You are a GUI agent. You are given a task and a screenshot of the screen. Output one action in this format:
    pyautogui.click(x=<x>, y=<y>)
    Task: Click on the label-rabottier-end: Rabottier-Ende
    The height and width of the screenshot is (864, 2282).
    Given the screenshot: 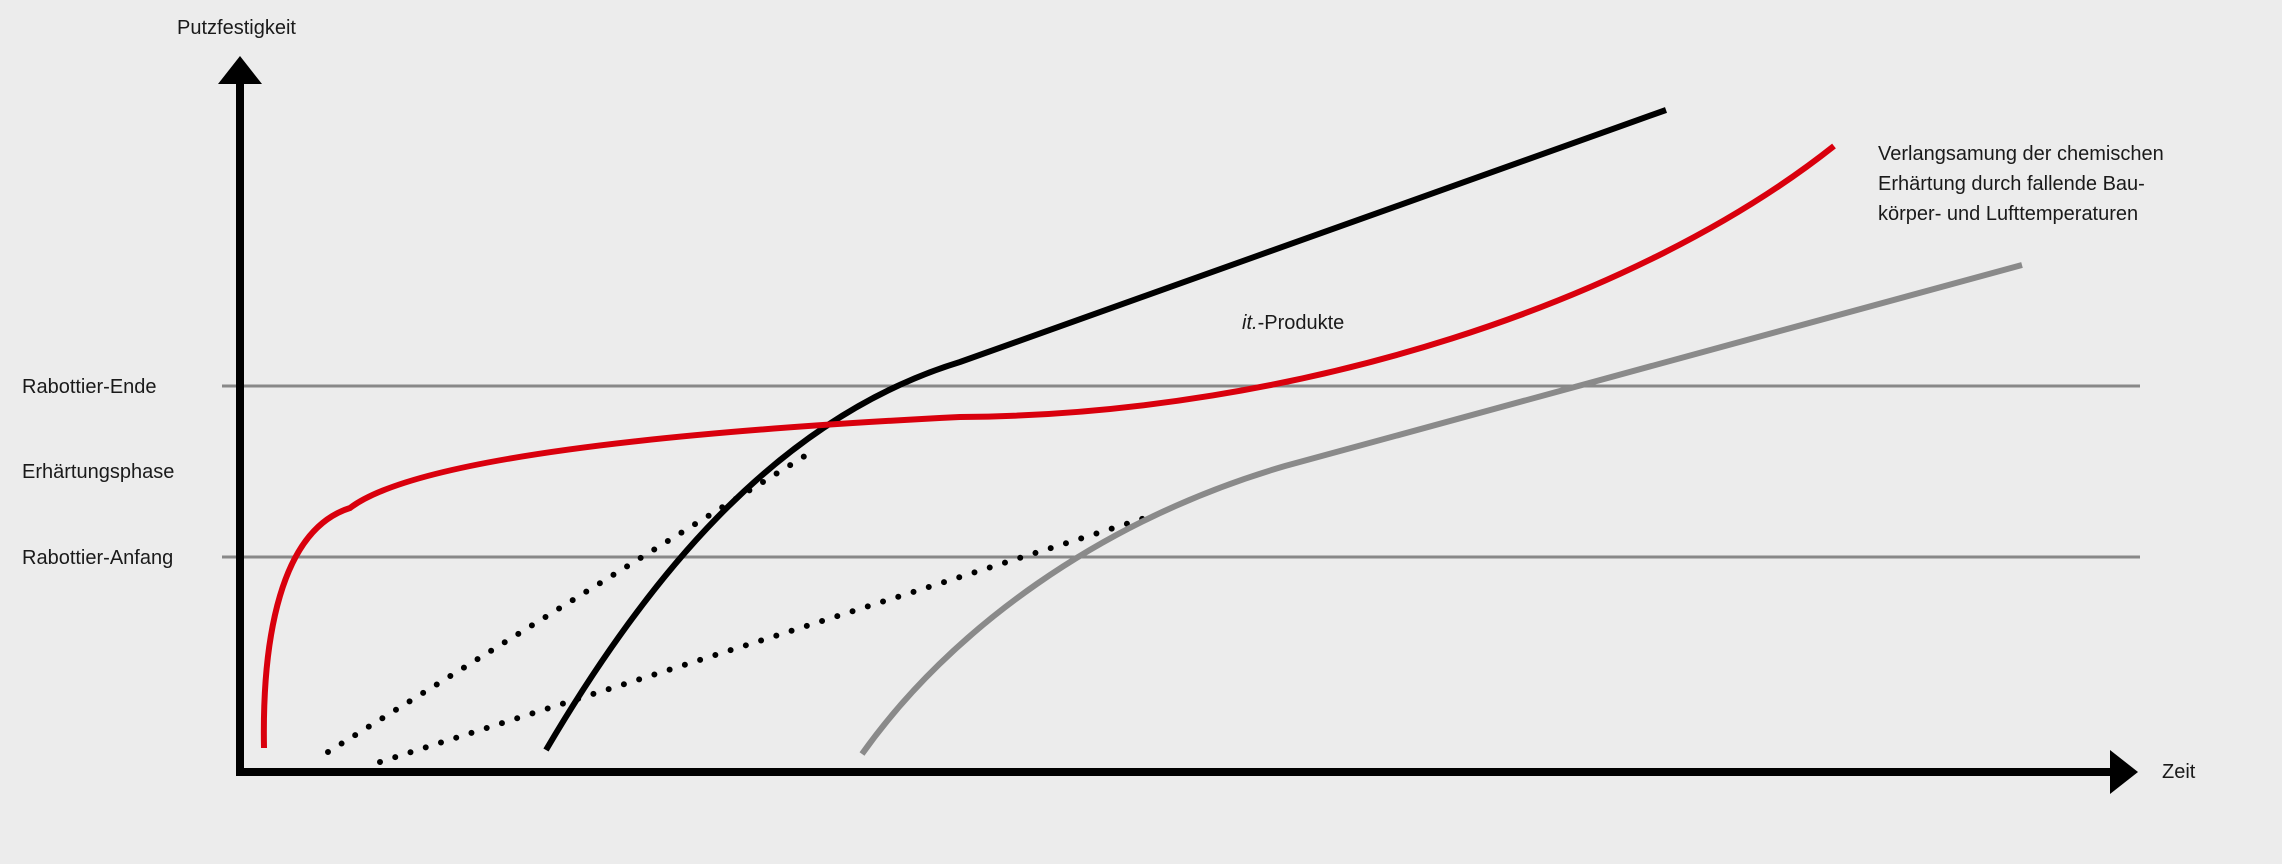 What is the action you would take?
    pyautogui.click(x=89, y=387)
    